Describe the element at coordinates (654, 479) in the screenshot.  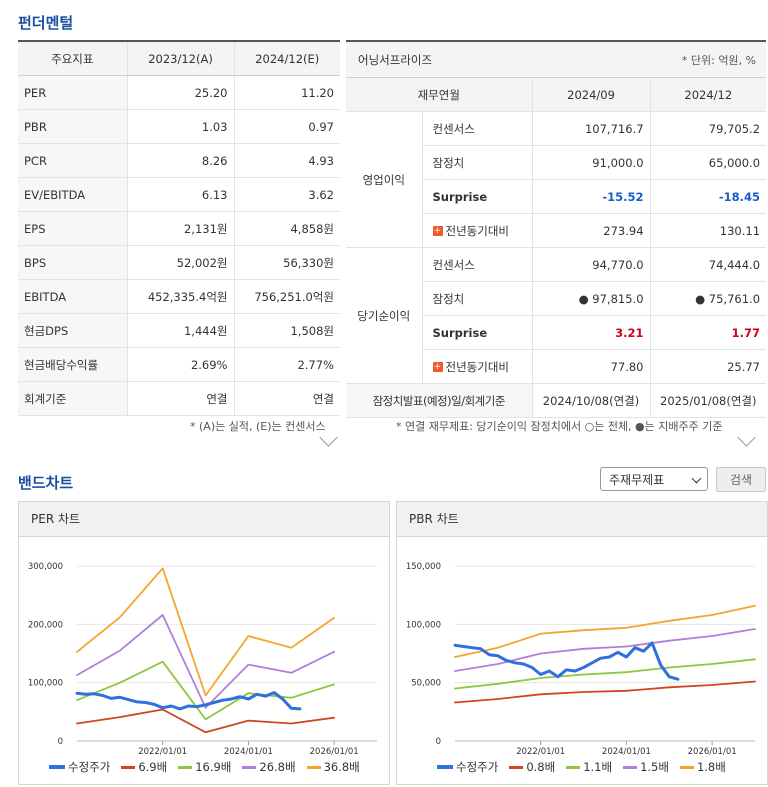
I see `statement-type-select: 주재무제표` at that location.